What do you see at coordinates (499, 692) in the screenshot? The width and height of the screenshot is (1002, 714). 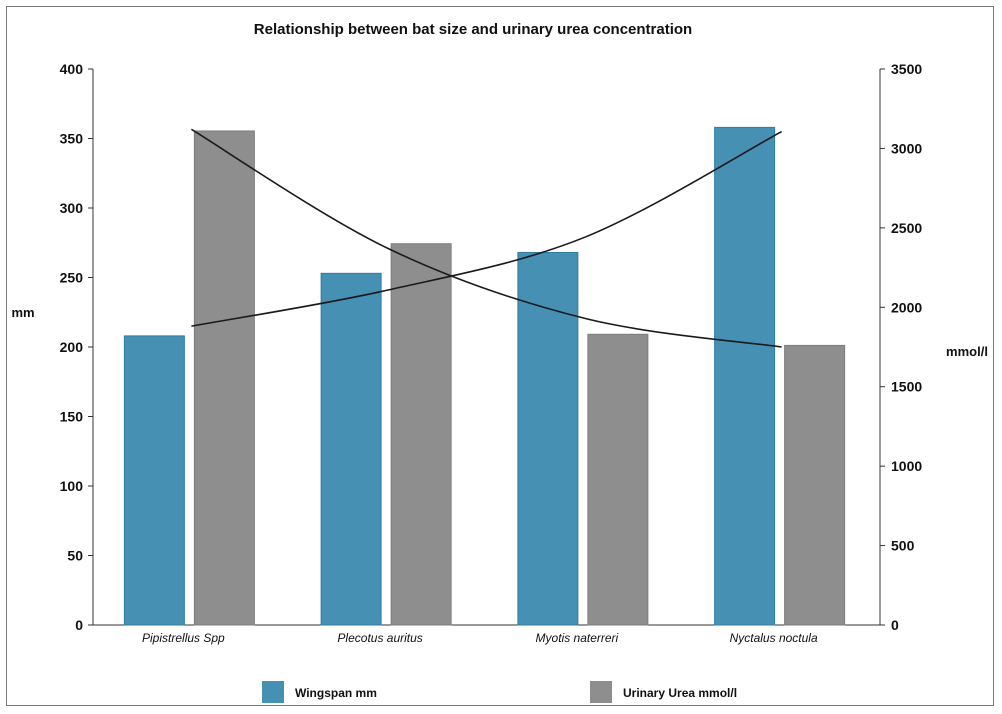 I see `legend: Wingspan mm Urinary Urea mmol/l` at bounding box center [499, 692].